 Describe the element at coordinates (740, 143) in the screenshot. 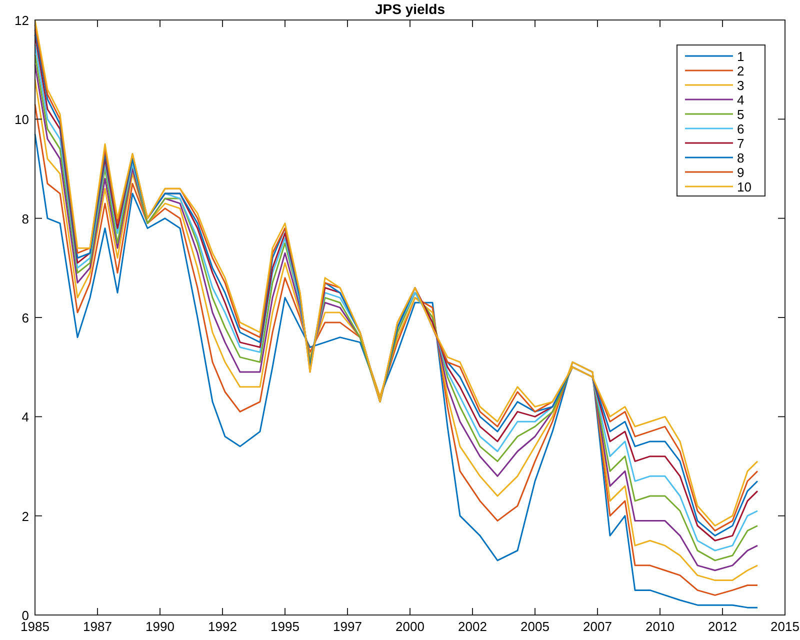

I see `legend-label: 7` at that location.